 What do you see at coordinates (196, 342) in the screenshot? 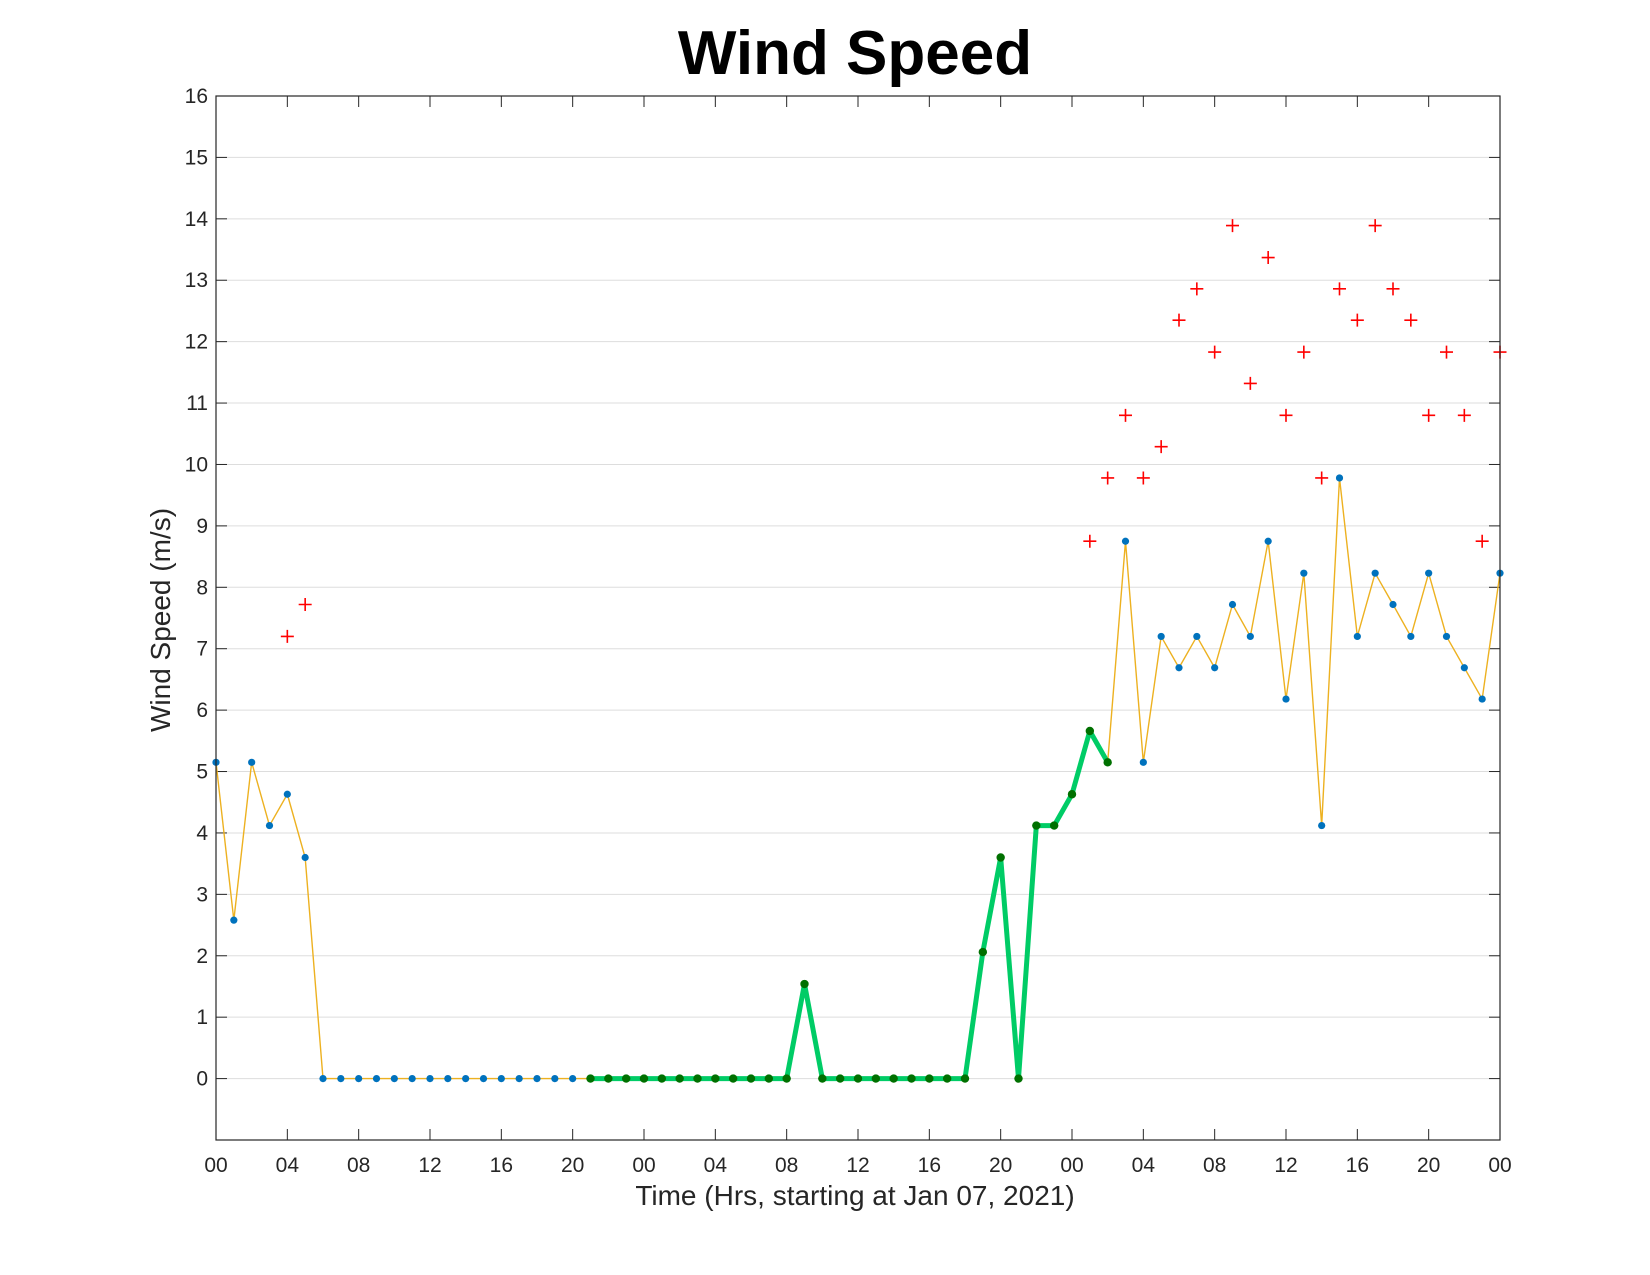
I see `y-tick-label: 12` at bounding box center [196, 342].